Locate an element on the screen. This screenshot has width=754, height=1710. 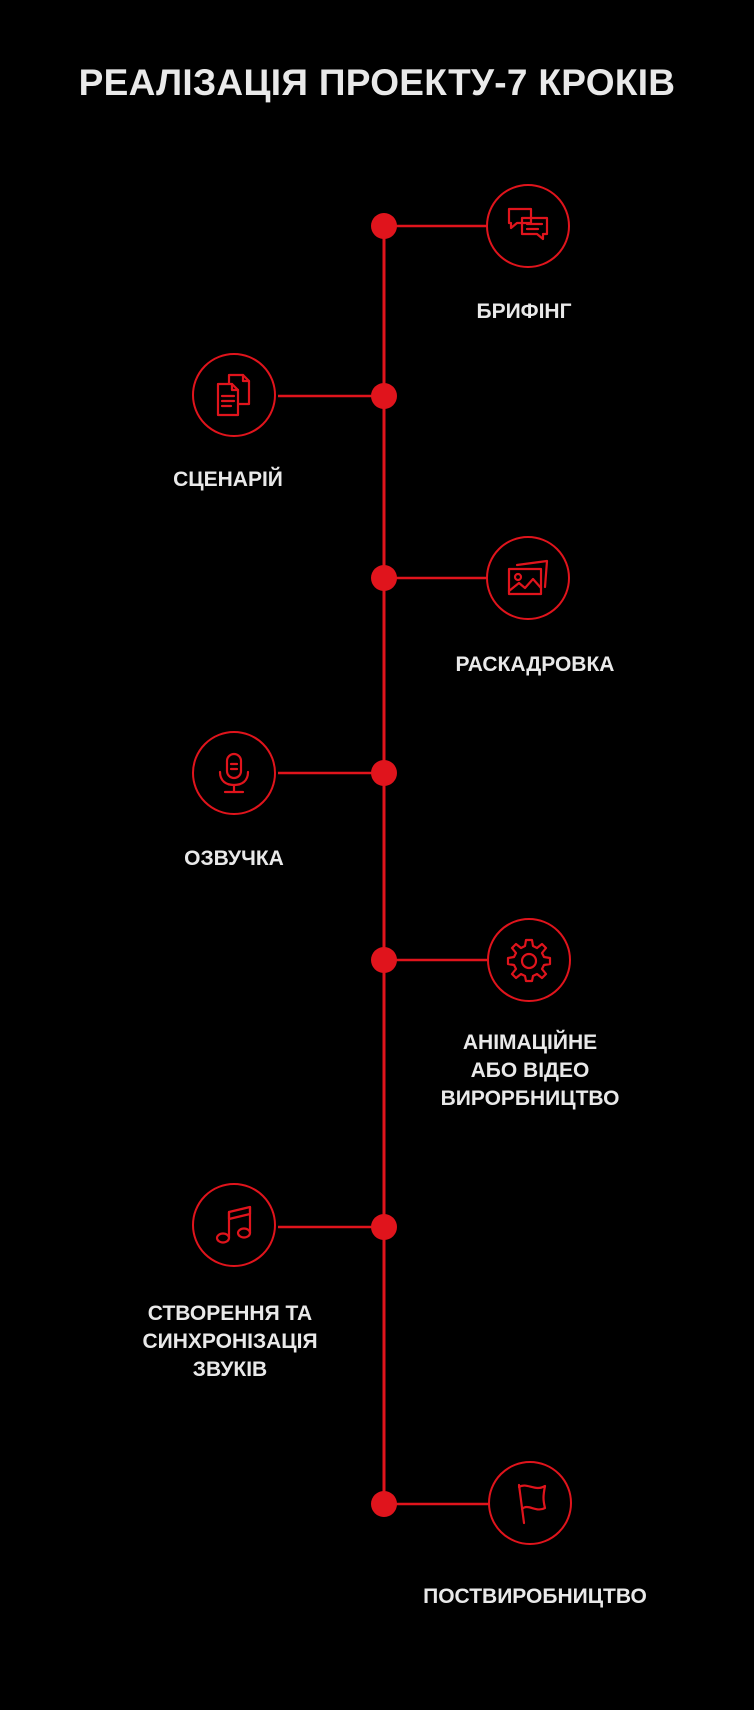
step-label-5: АНІМАЦІЙНЕ АБО ВІДЕО ВИРОРБНИЦТВО is located at coordinates (530, 1070).